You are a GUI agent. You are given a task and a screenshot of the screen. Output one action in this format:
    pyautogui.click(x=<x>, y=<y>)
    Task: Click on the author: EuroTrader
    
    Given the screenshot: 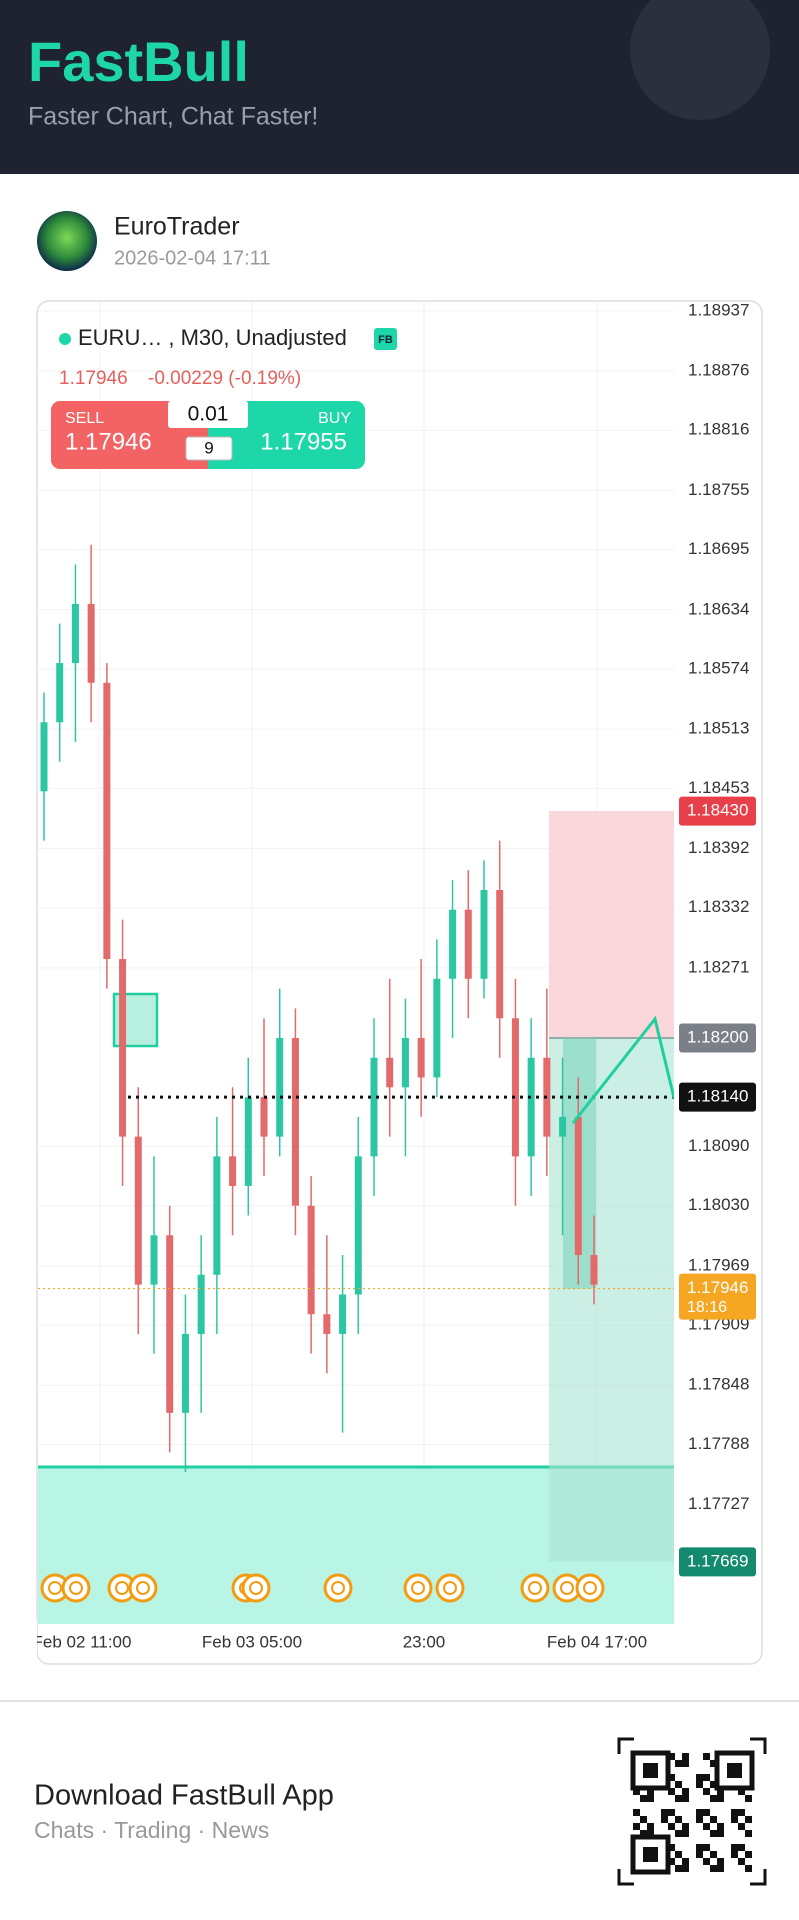 What is the action you would take?
    pyautogui.click(x=177, y=227)
    